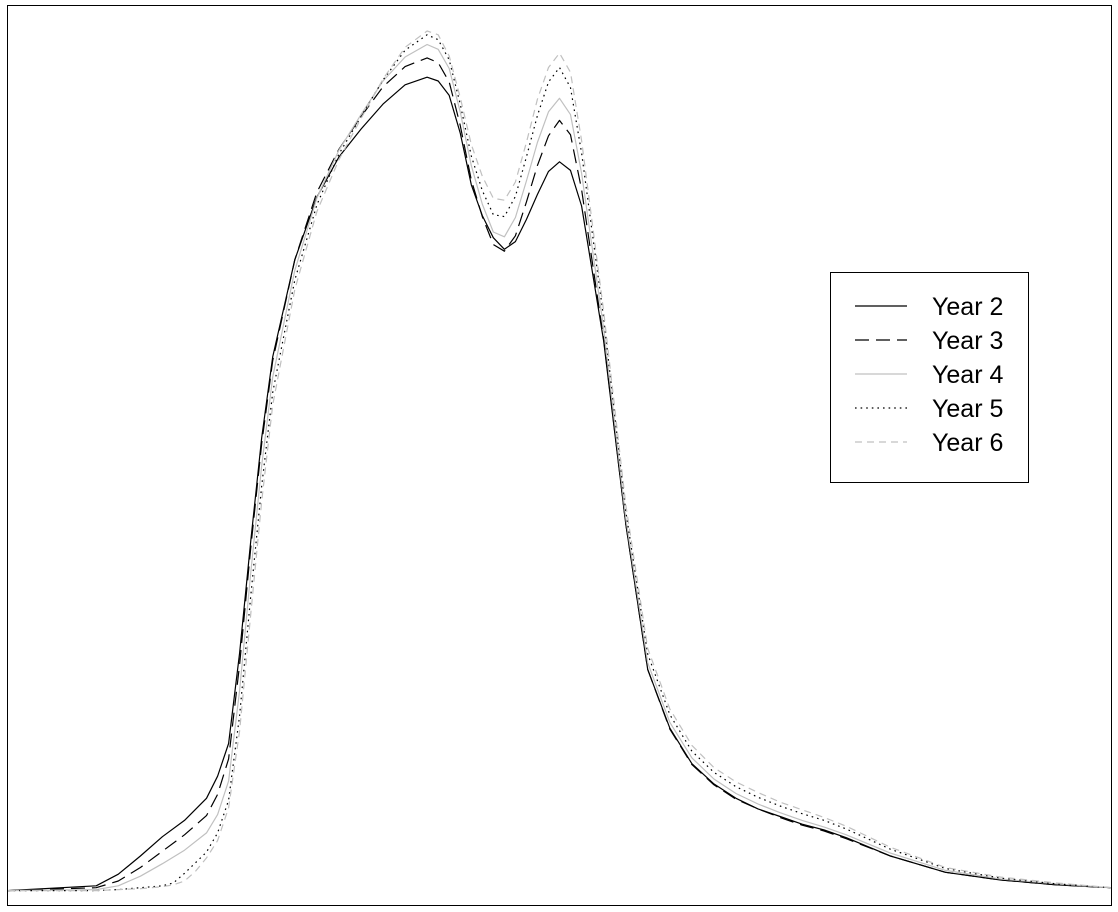 The width and height of the screenshot is (1118, 912). What do you see at coordinates (967, 375) in the screenshot?
I see `legend-label-3: Year 4` at bounding box center [967, 375].